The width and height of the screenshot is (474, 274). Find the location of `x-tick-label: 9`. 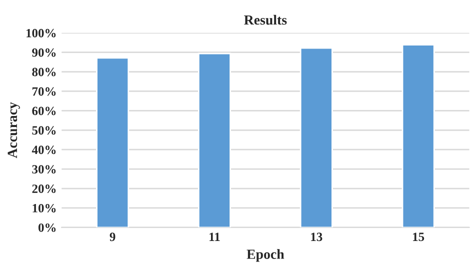

x-tick-label: 9 is located at coordinates (113, 237).